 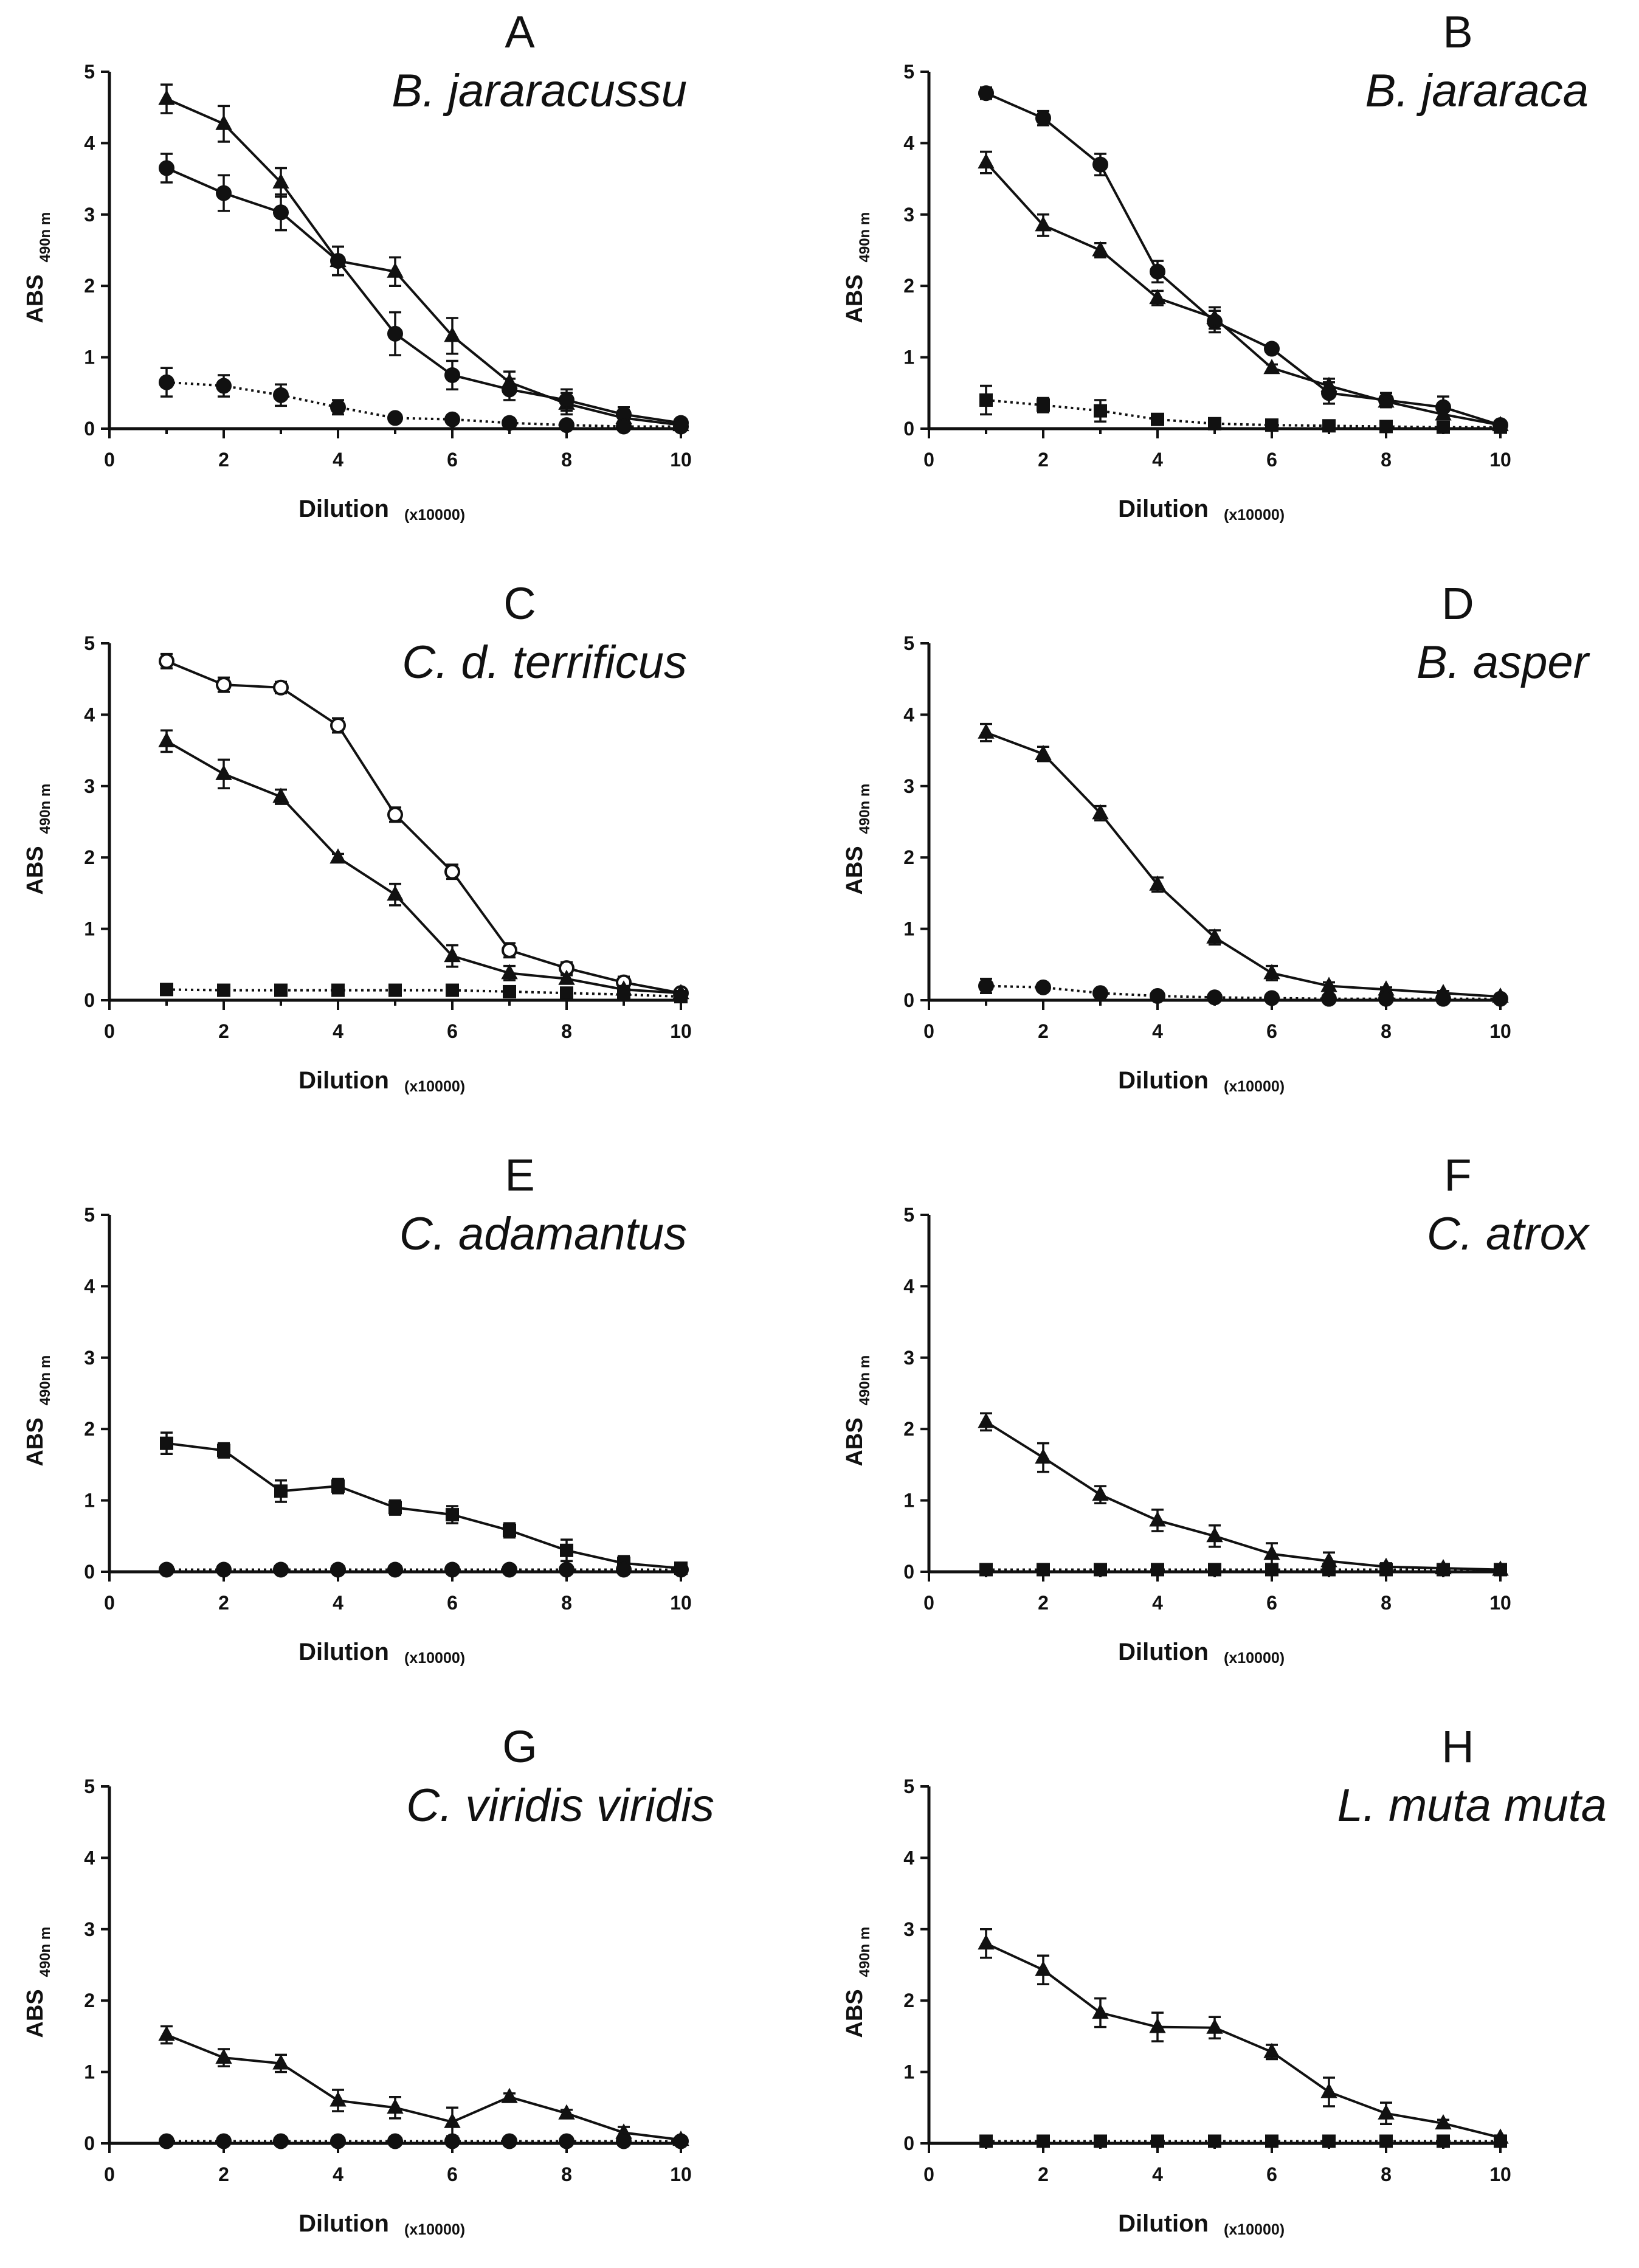 What do you see at coordinates (434, 1658) in the screenshot?
I see `x-axis-label-suffix: (x10000)` at bounding box center [434, 1658].